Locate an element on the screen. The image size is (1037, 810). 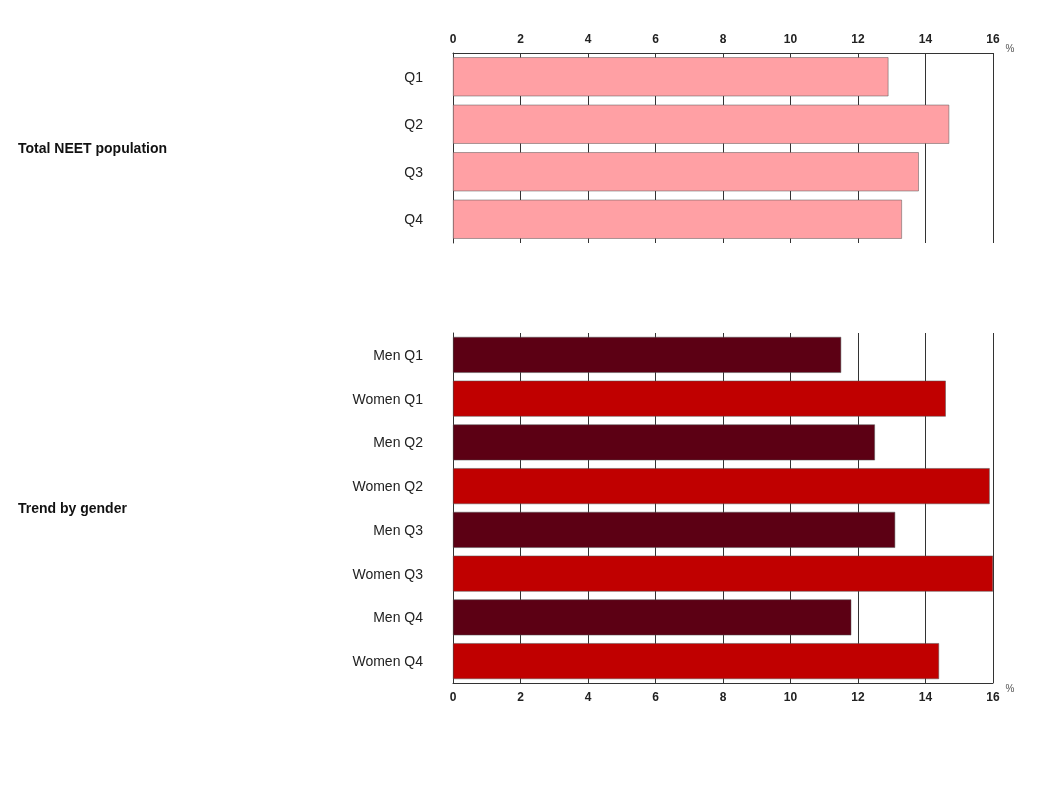
y-tick-label: Women Q3 is located at coordinates (388, 573).